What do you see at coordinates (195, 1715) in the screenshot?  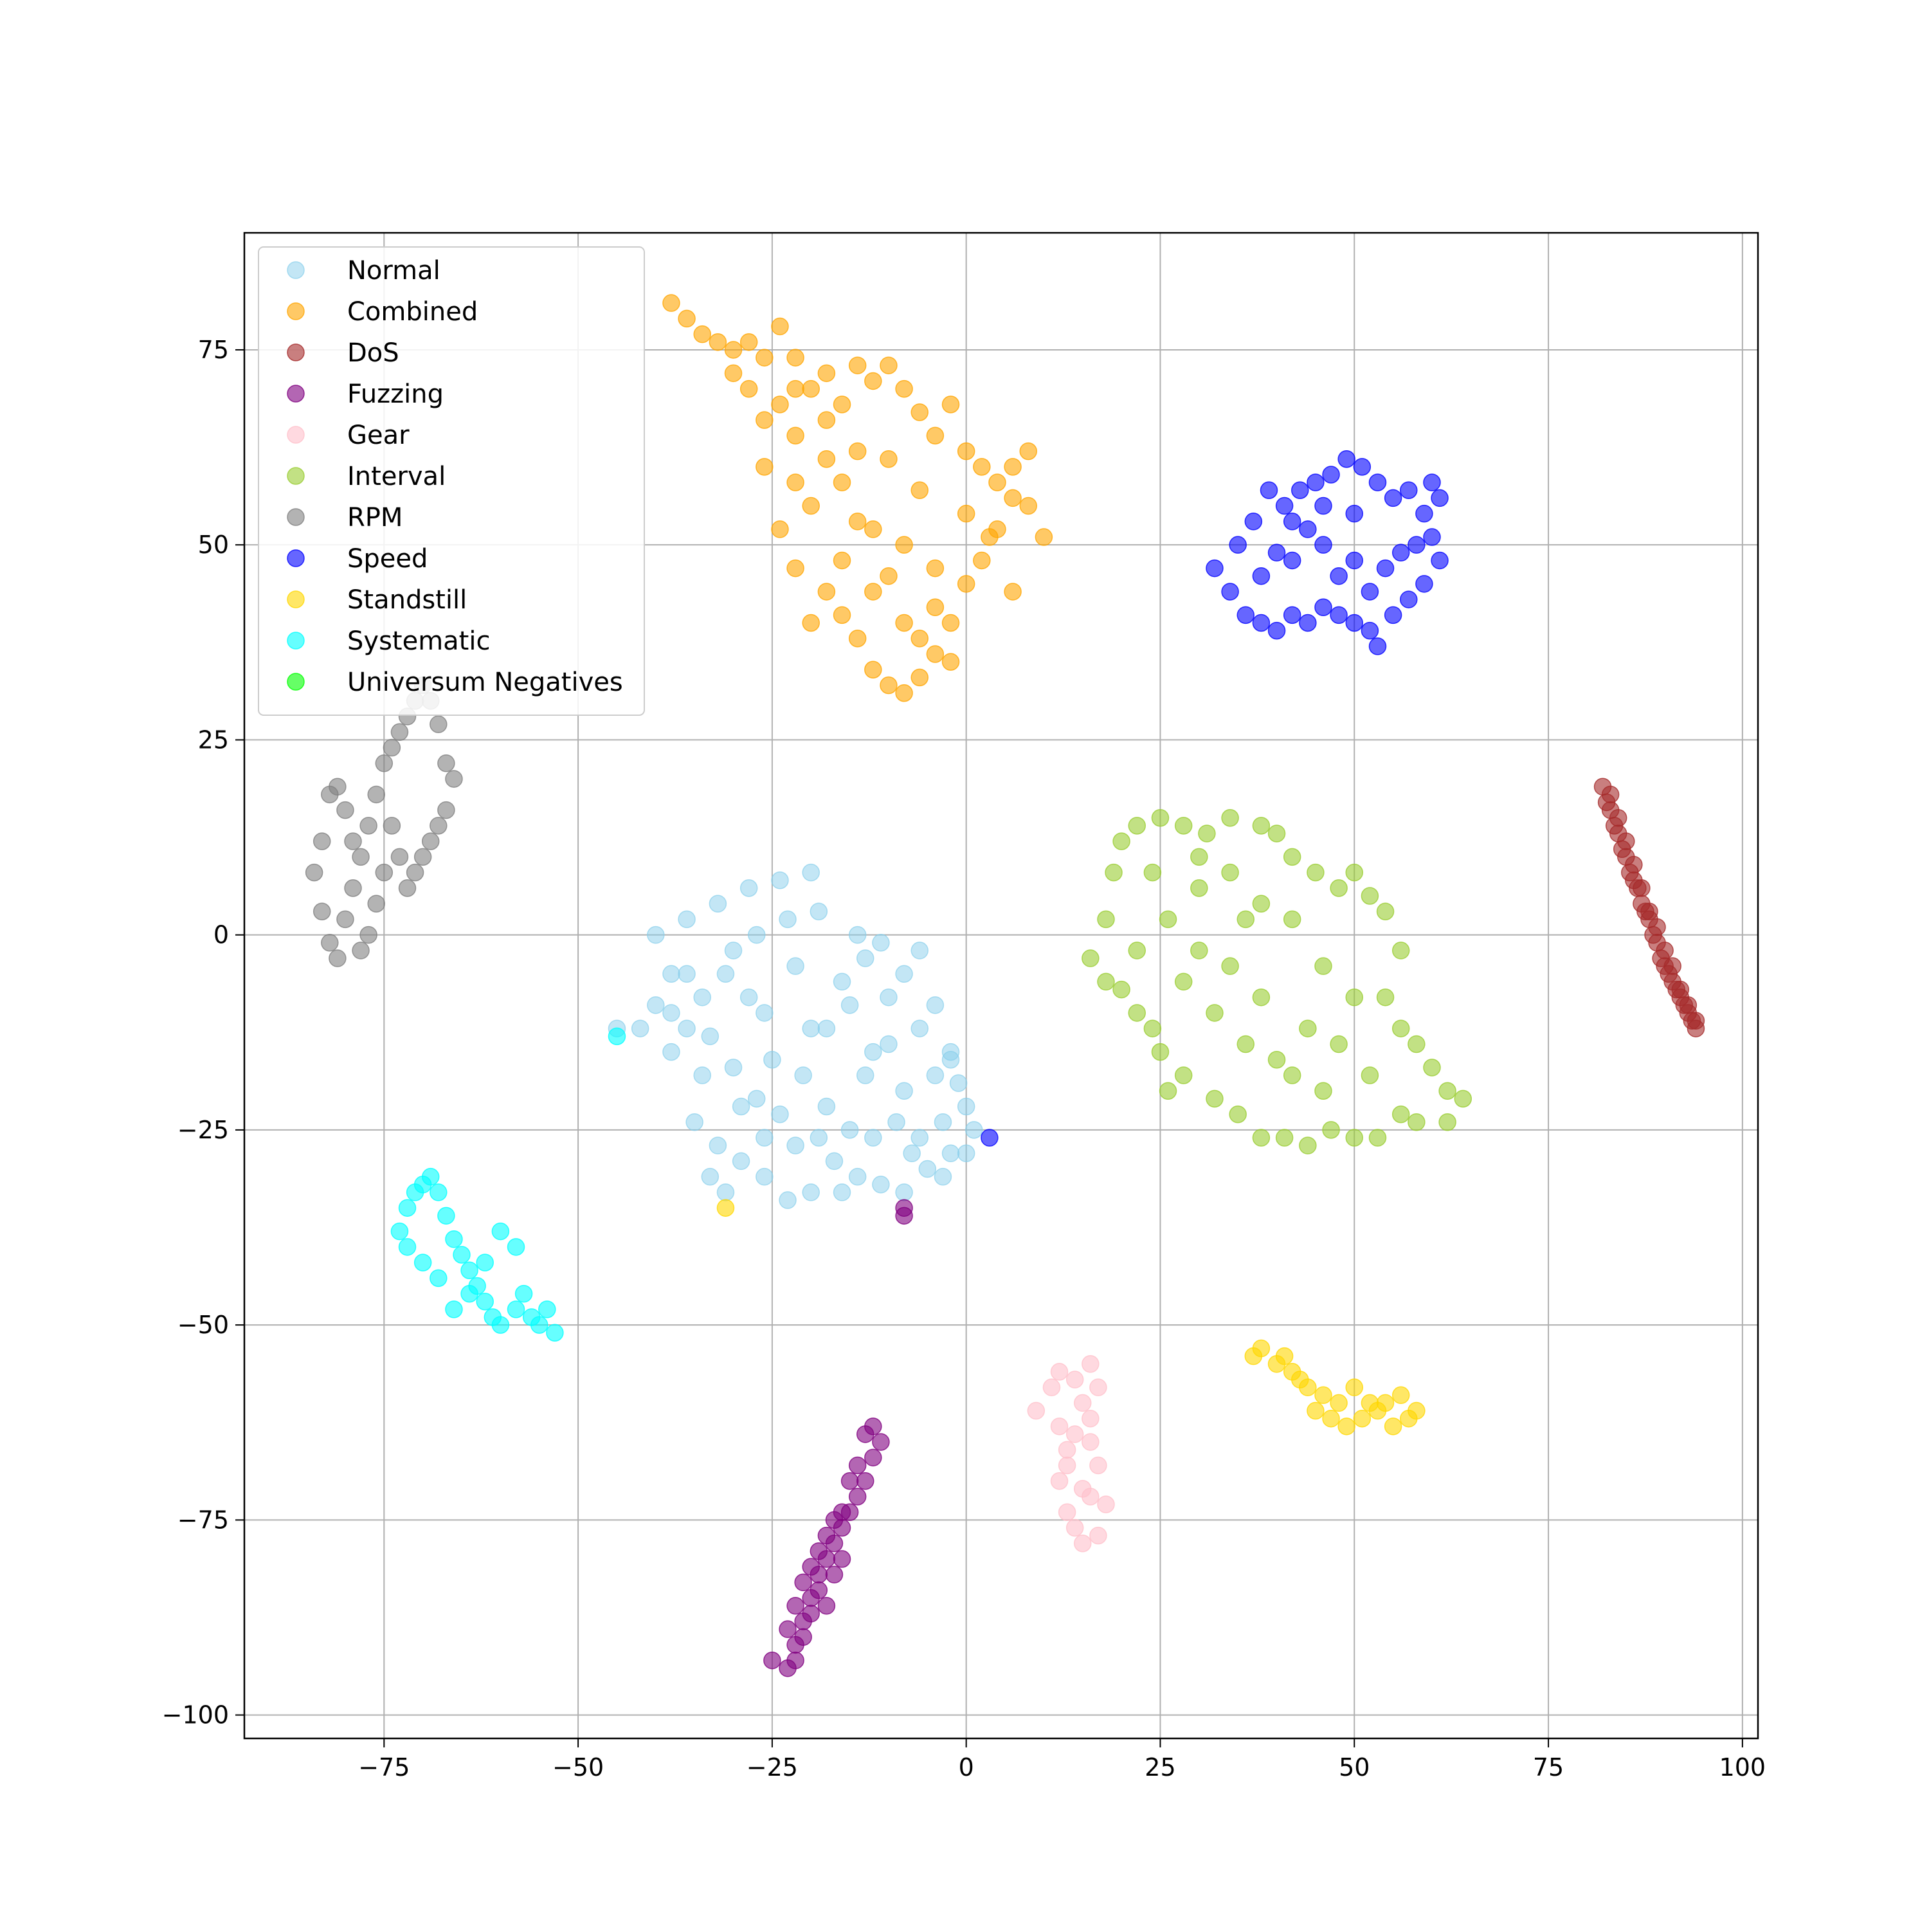 I see `y-tick-label: −100` at bounding box center [195, 1715].